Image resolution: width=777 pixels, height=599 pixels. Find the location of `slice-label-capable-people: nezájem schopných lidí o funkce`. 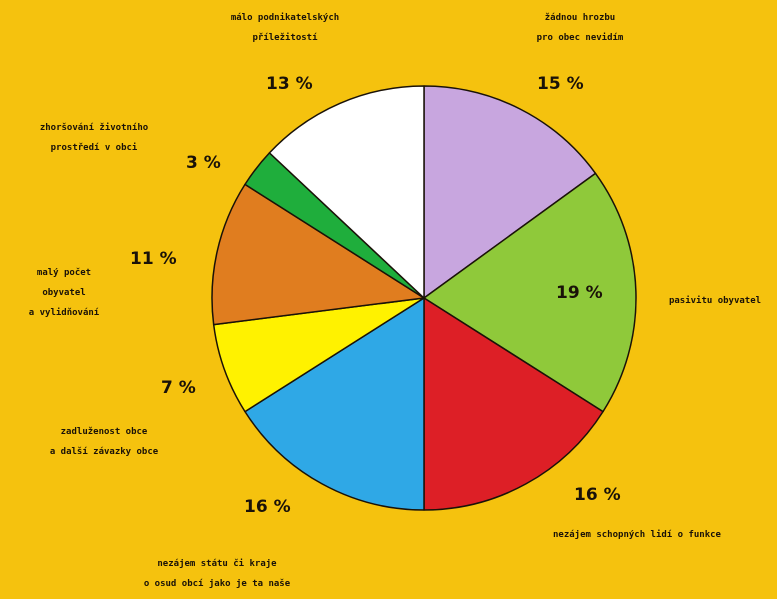

slice-label-capable-people: nezájem schopných lidí o funkce is located at coordinates (637, 535).